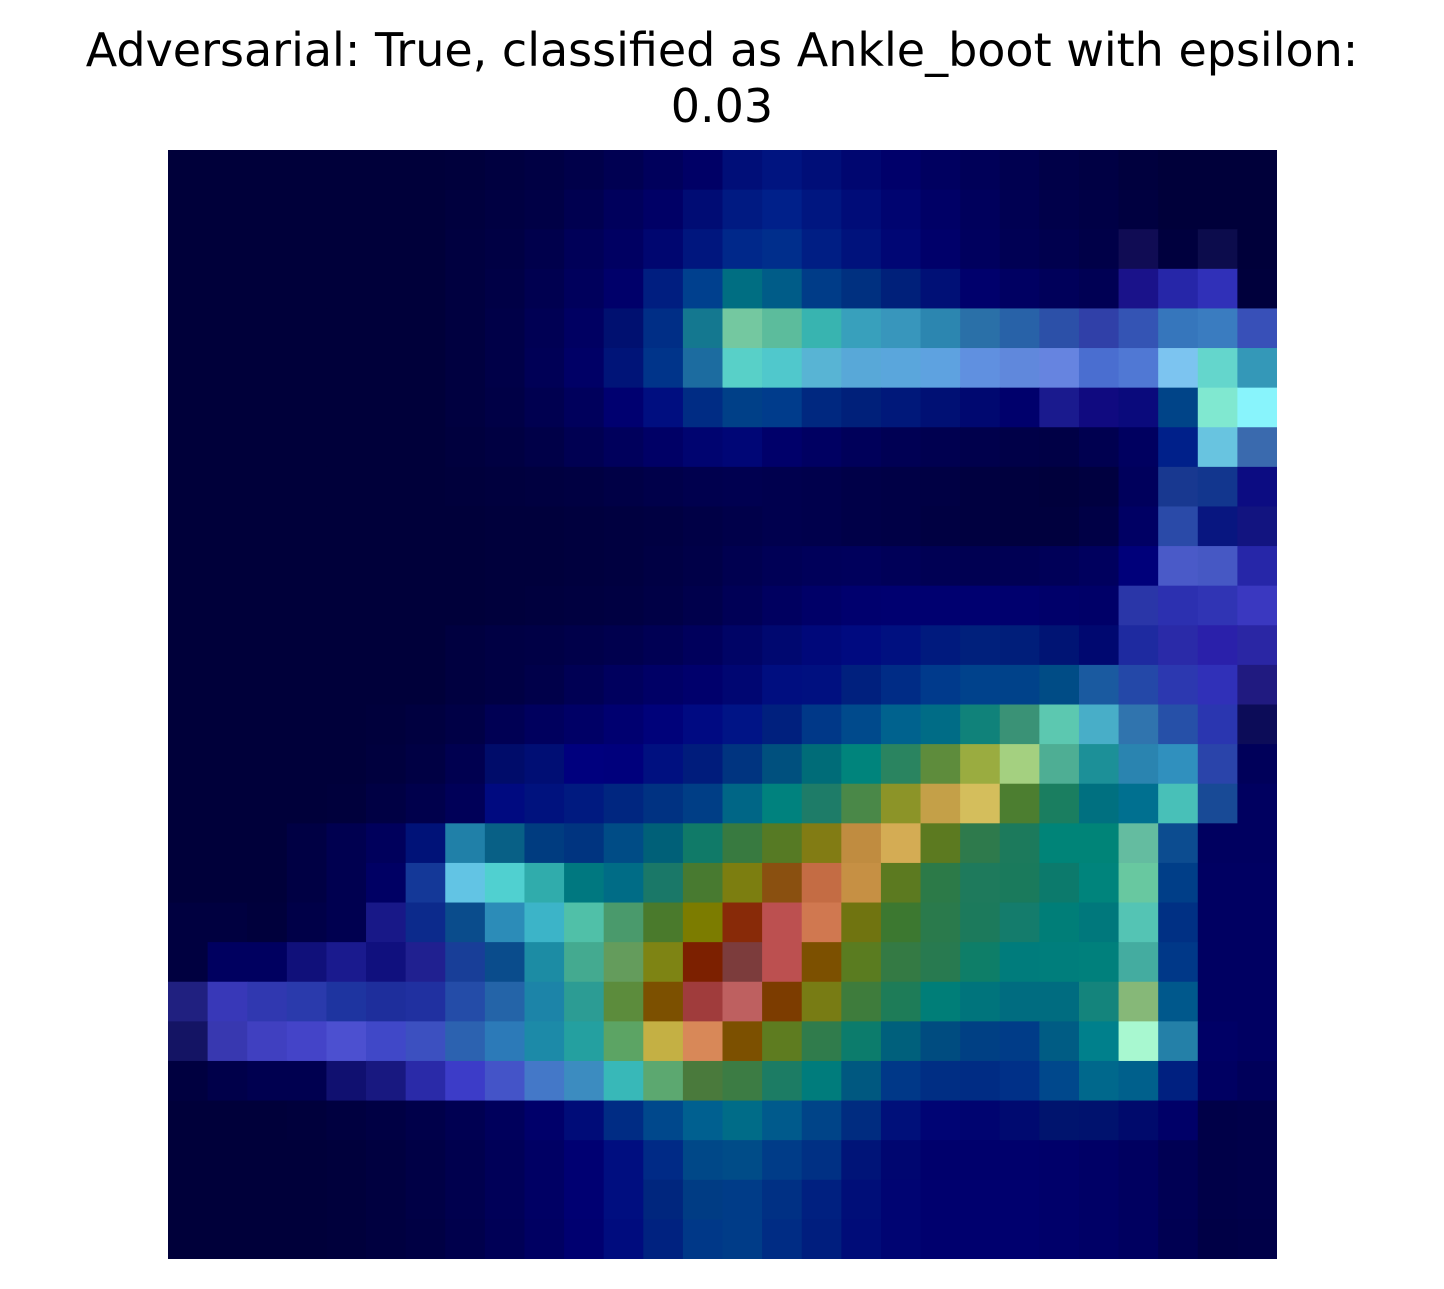 This screenshot has width=1444, height=1289. Describe the element at coordinates (307, 1160) in the screenshot. I see `heatmap-cell-r25-c3` at that location.